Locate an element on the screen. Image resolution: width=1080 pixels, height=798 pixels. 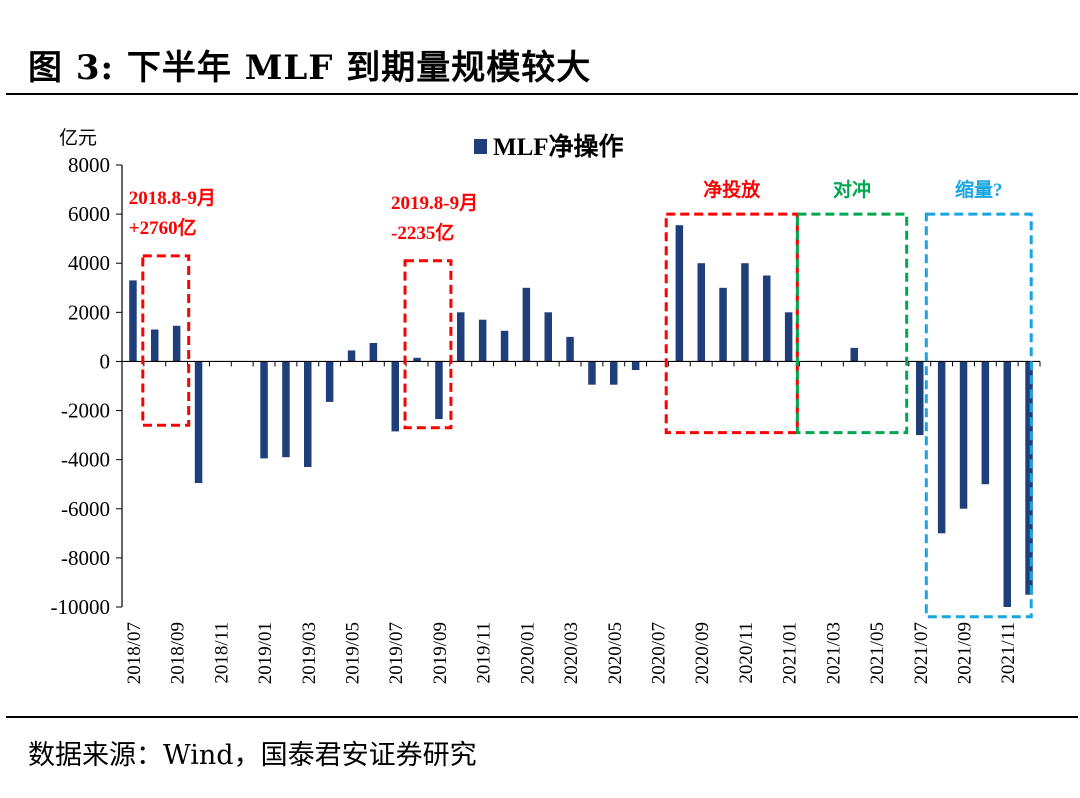
annotation-label: -2235亿 is located at coordinates (422, 232).